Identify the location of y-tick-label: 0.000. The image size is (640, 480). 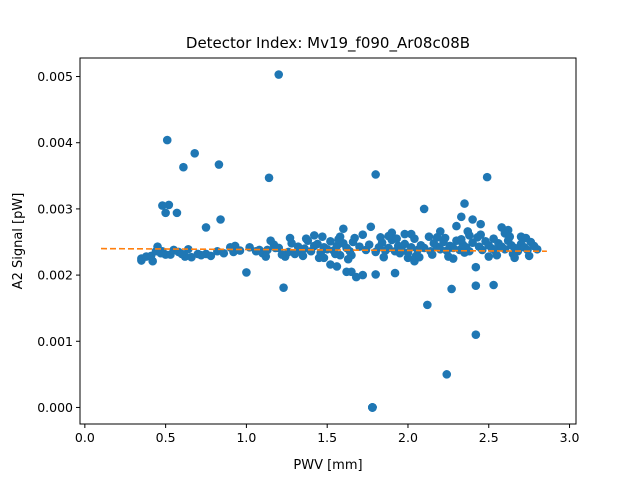
(55, 407).